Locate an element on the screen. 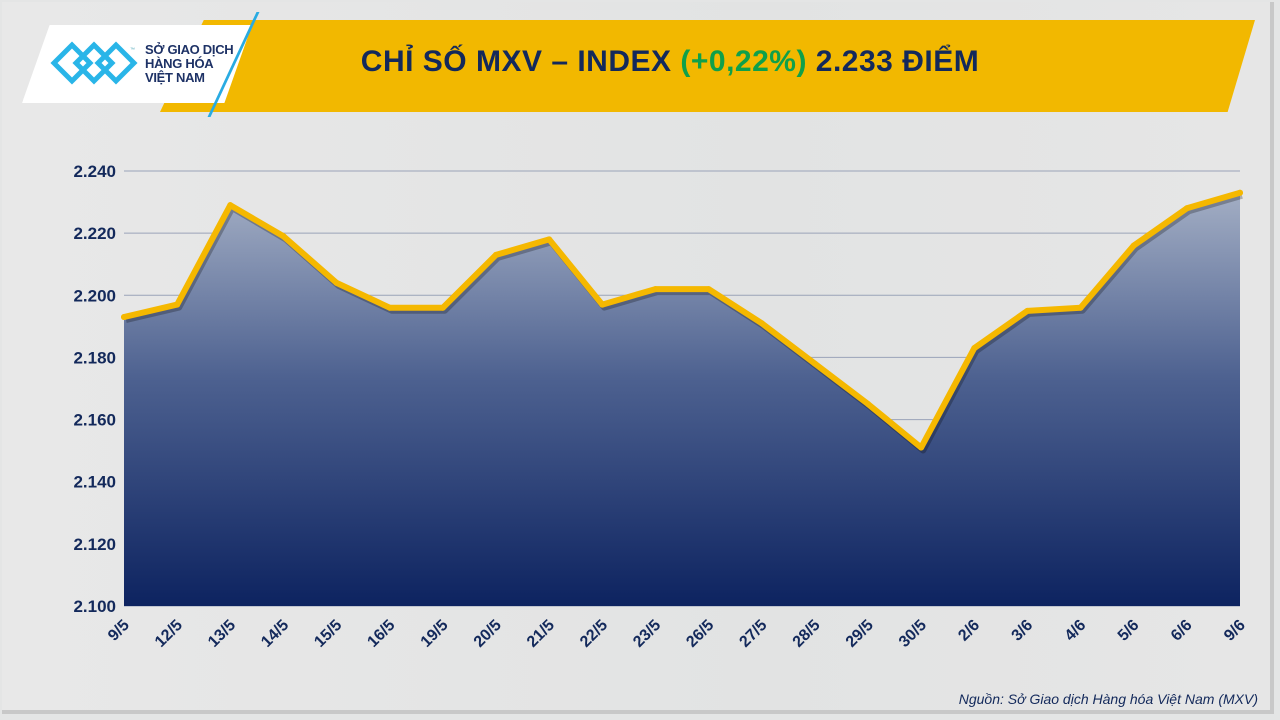  x-tick-label: 16/5 is located at coordinates (382, 634).